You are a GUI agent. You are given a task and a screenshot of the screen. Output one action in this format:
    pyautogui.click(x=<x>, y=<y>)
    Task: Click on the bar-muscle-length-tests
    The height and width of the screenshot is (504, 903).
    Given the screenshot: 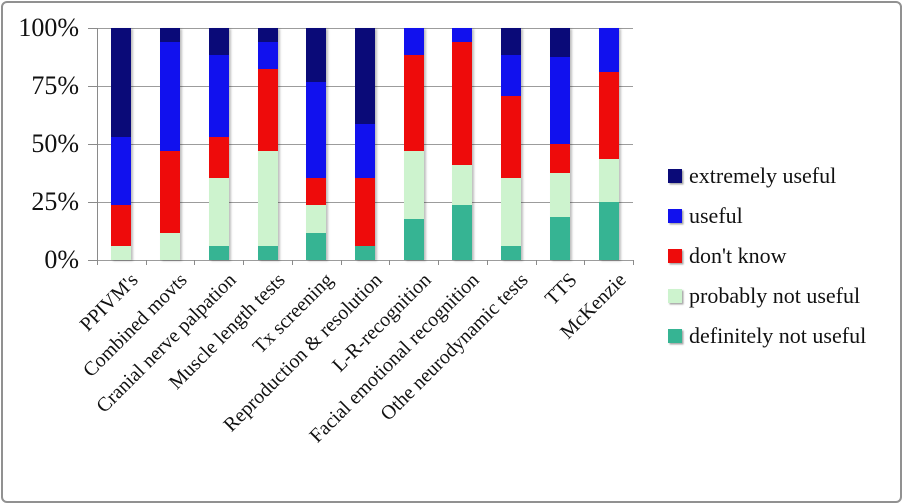 What is the action you would take?
    pyautogui.click(x=267, y=144)
    